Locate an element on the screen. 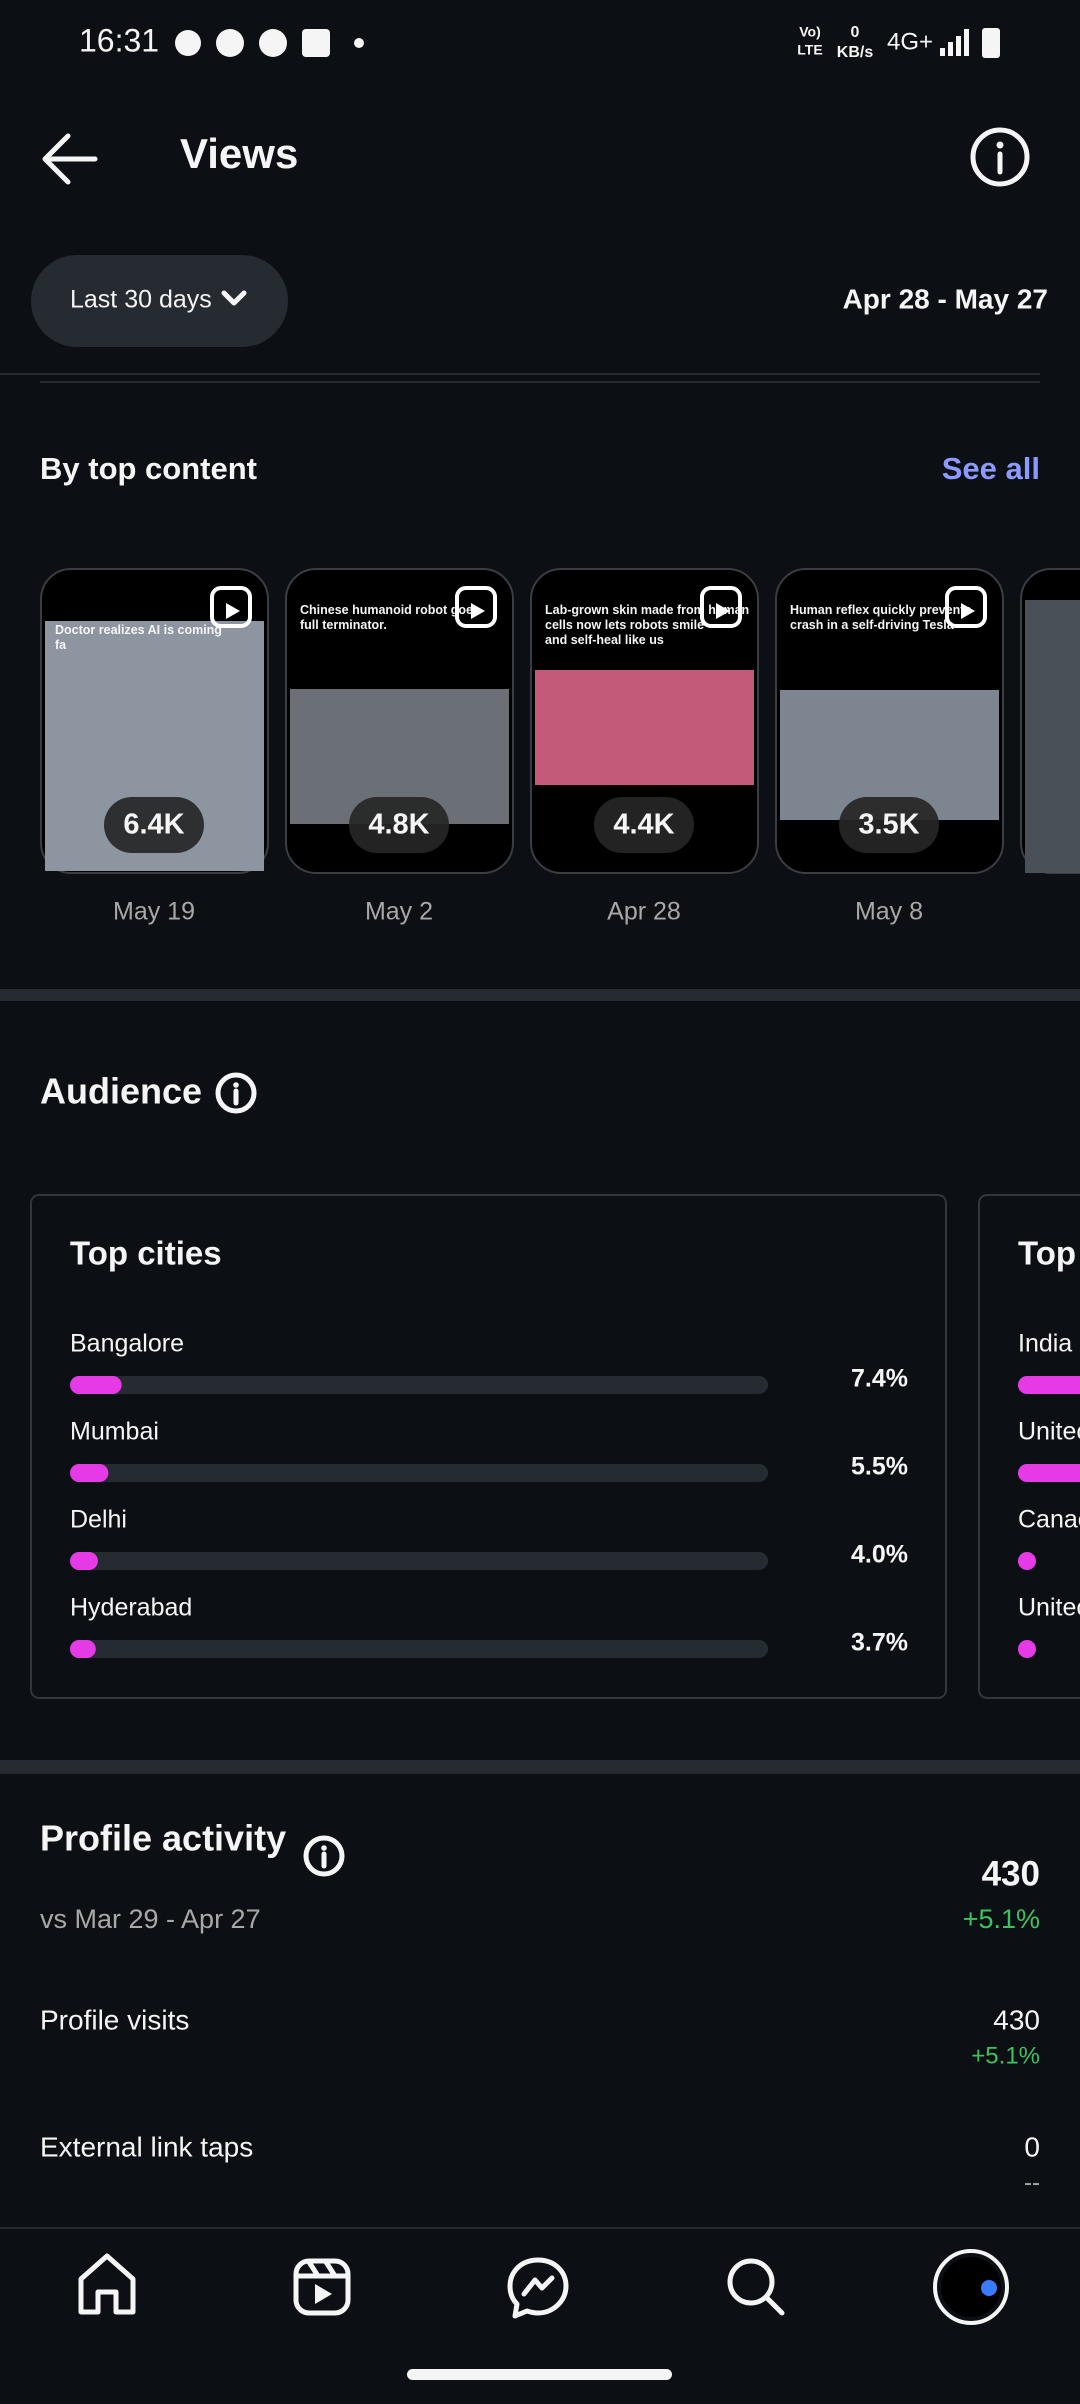 The width and height of the screenshot is (1080, 2404). second-card-list: India Unitec Canac Unitec is located at coordinates (1049, 1494).